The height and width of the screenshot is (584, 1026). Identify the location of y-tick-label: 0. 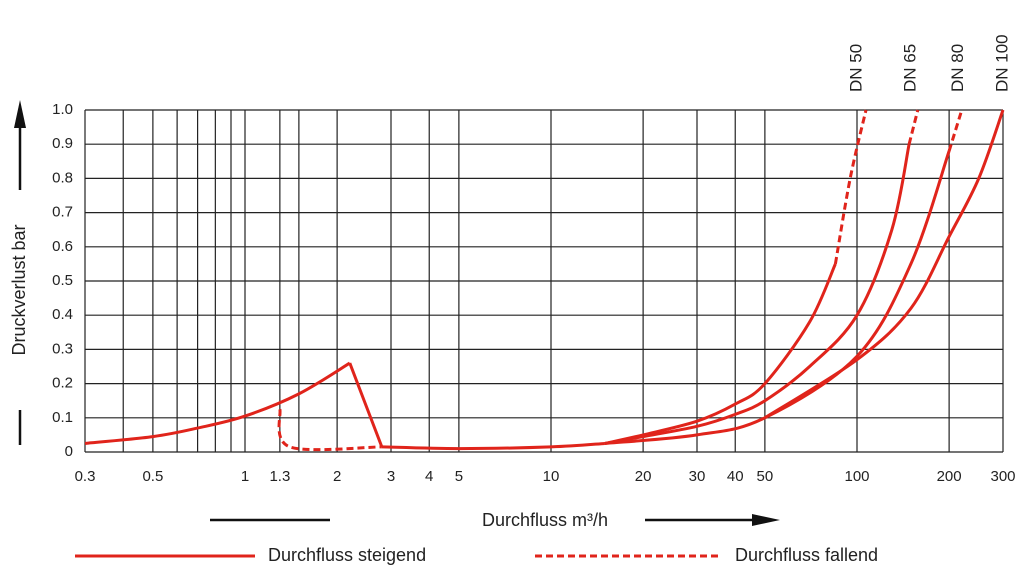
(69, 451).